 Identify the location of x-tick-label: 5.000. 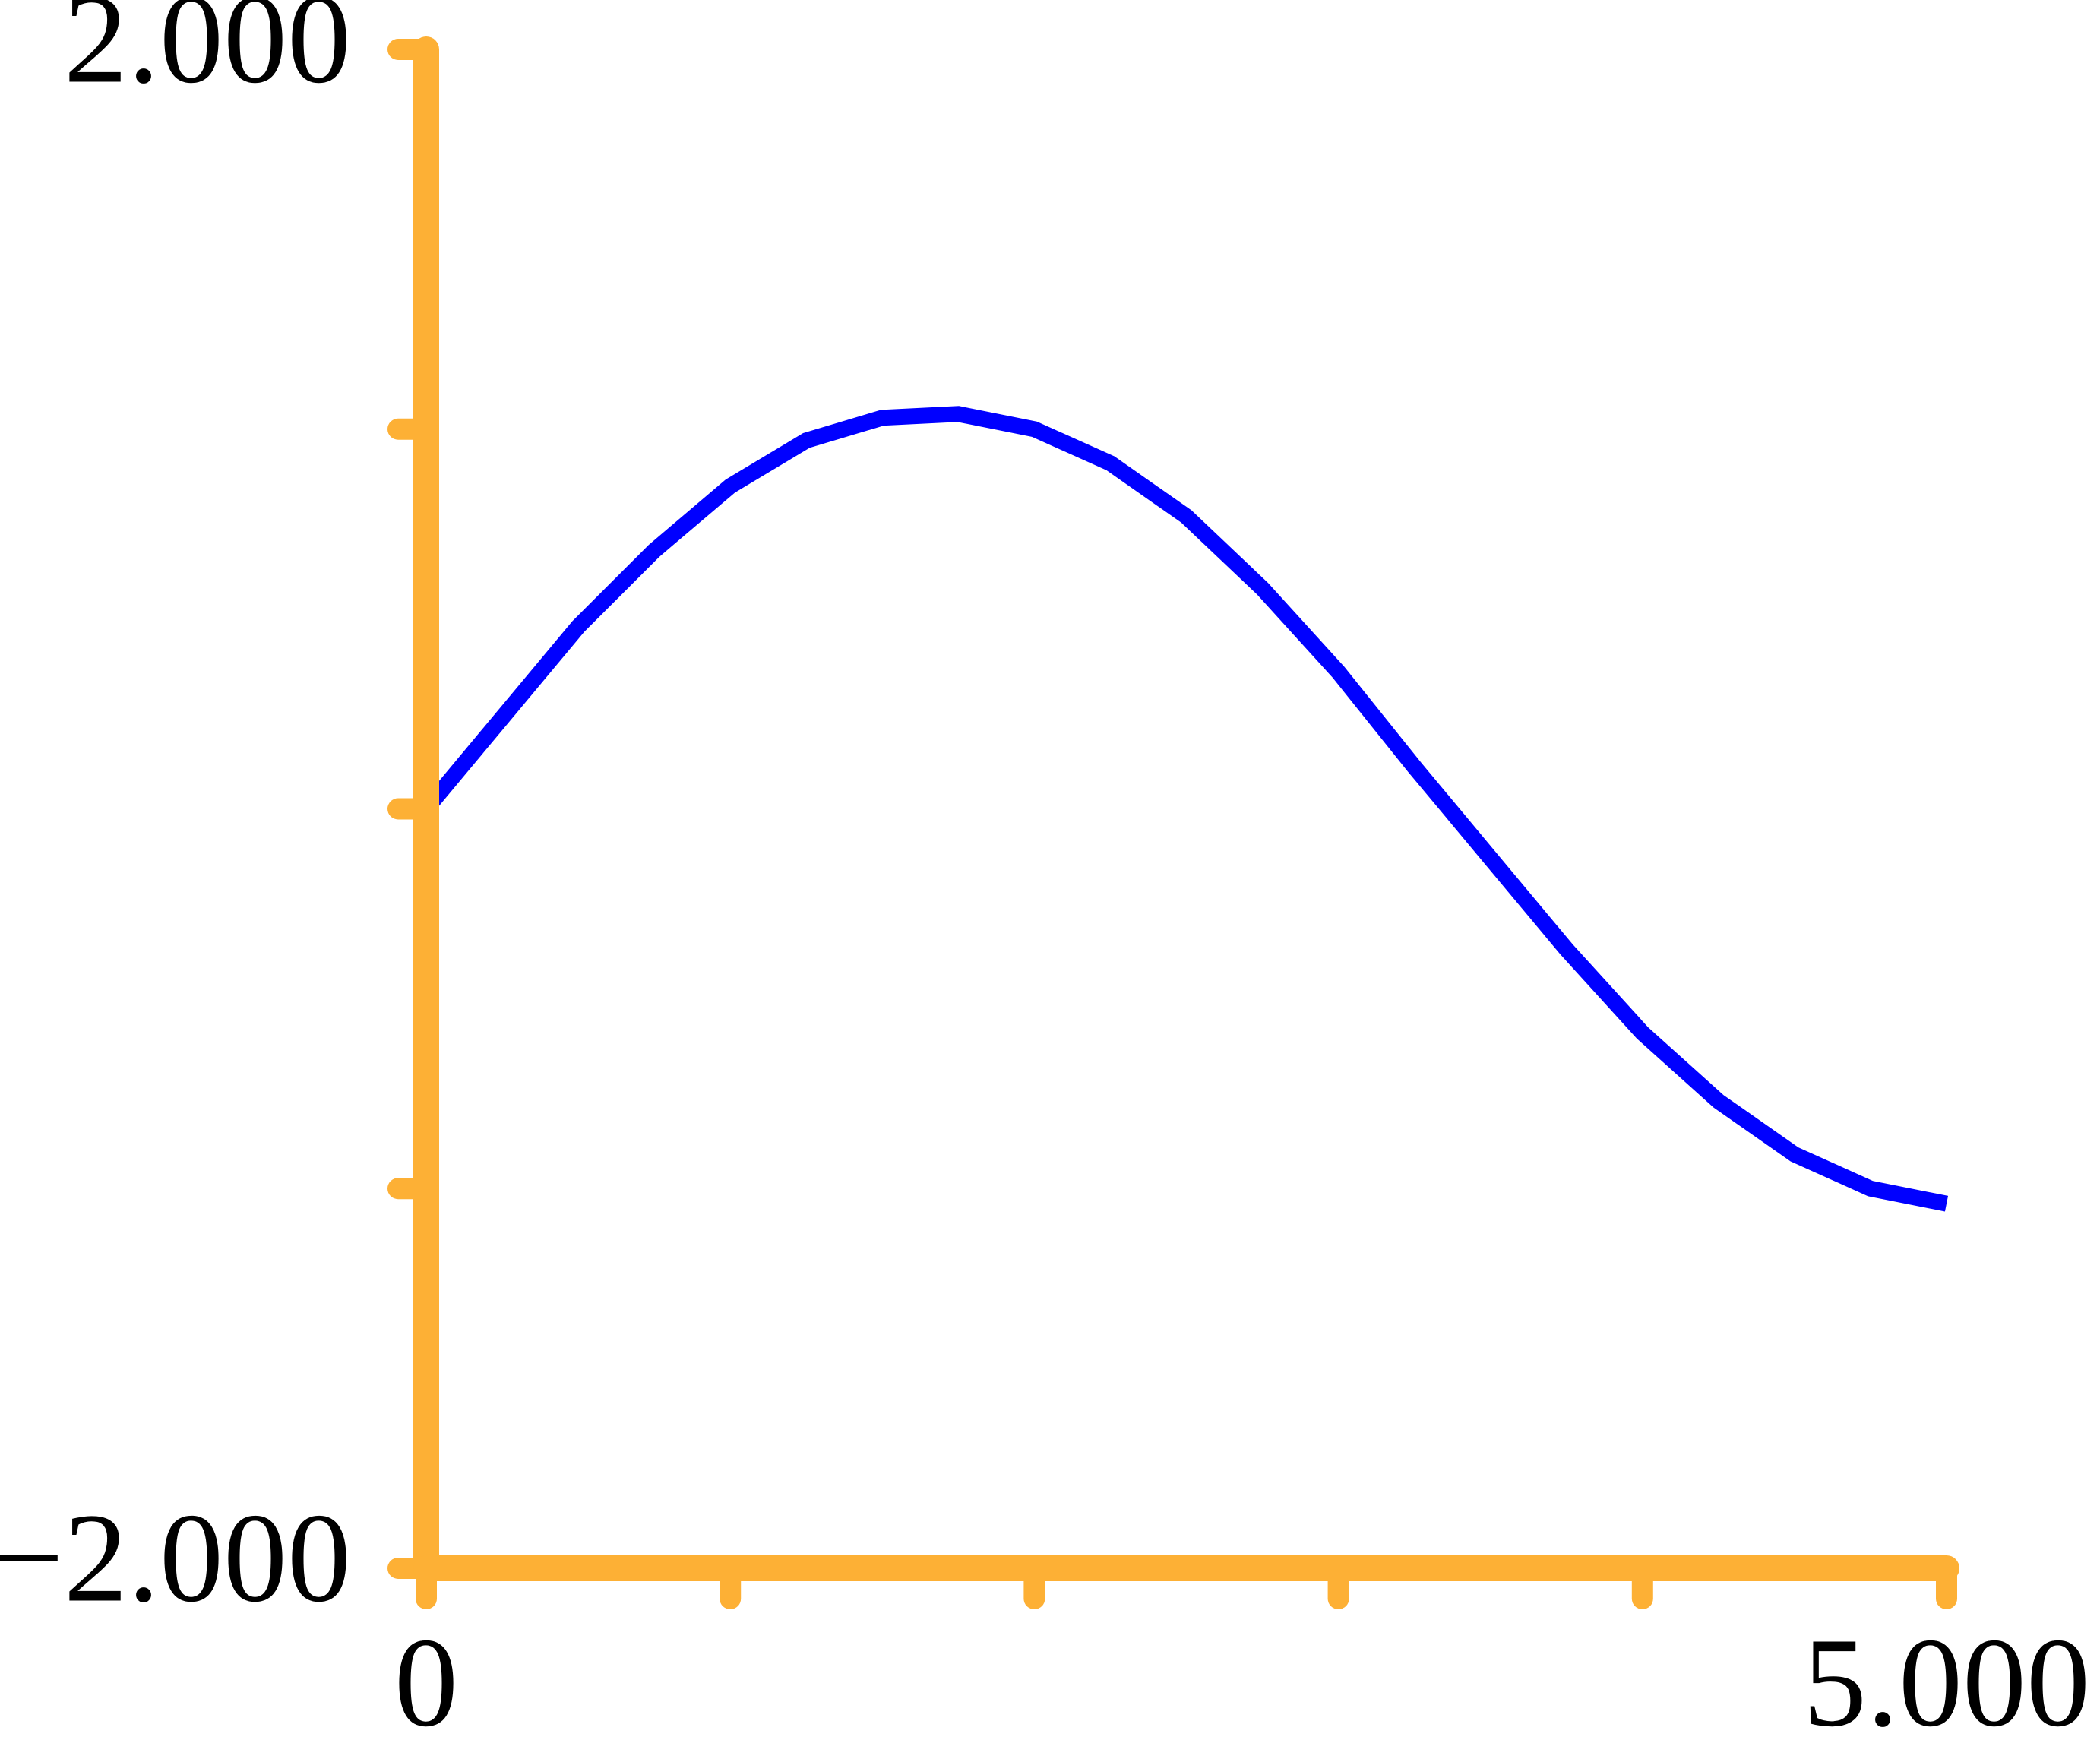
(1946, 1676).